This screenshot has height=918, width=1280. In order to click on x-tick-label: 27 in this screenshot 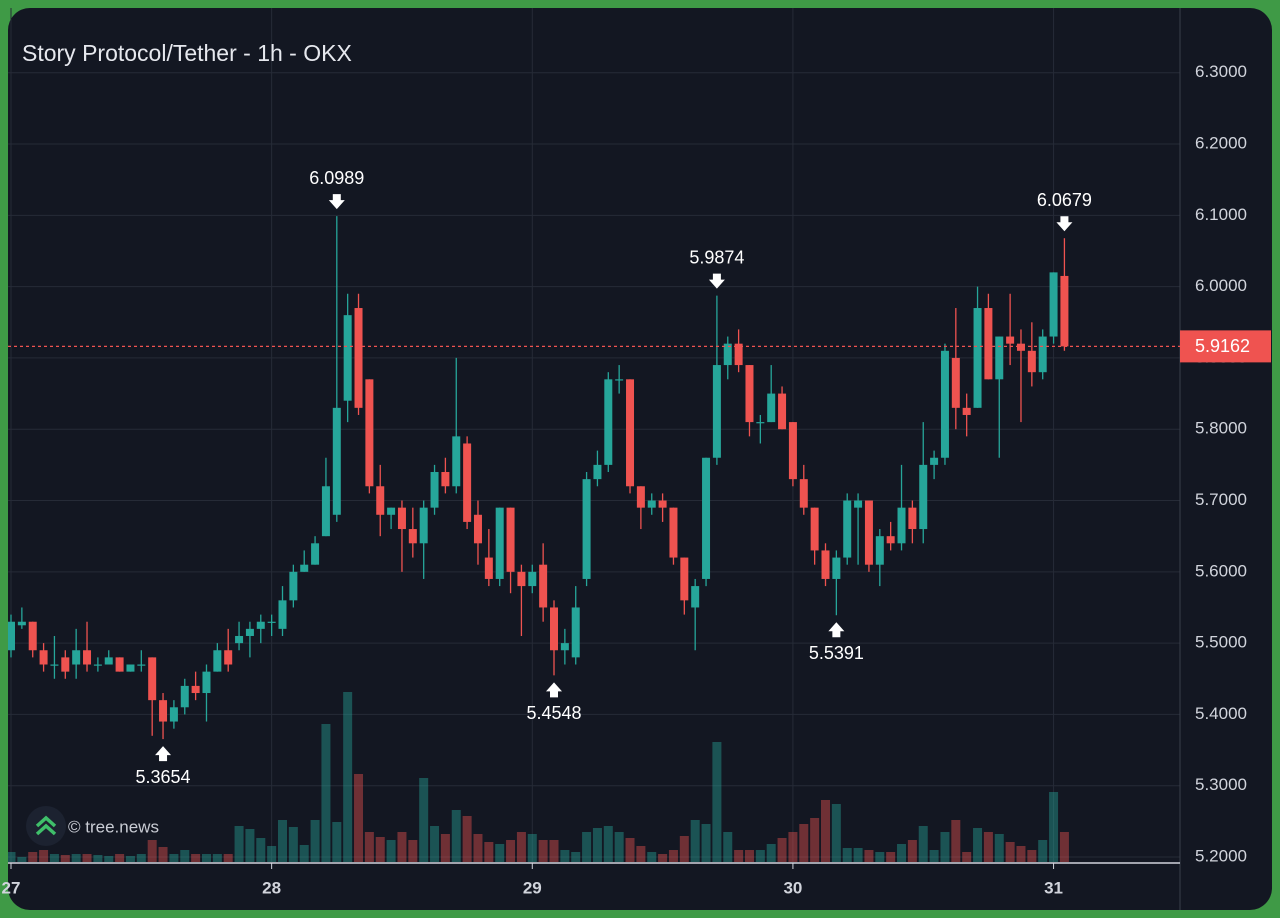, I will do `click(11, 887)`.